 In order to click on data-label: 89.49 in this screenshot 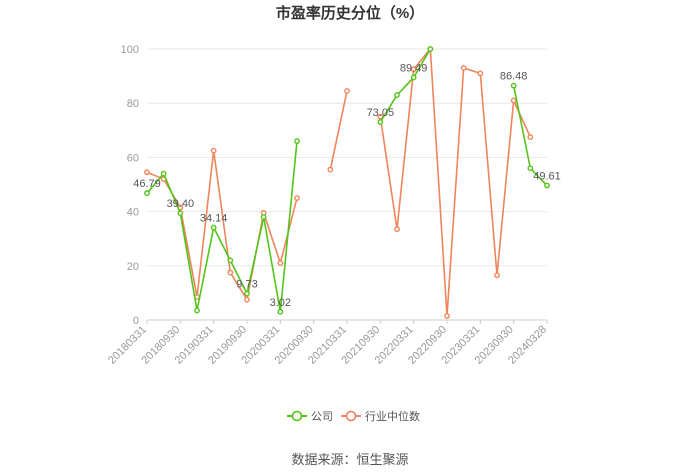, I will do `click(414, 68)`.